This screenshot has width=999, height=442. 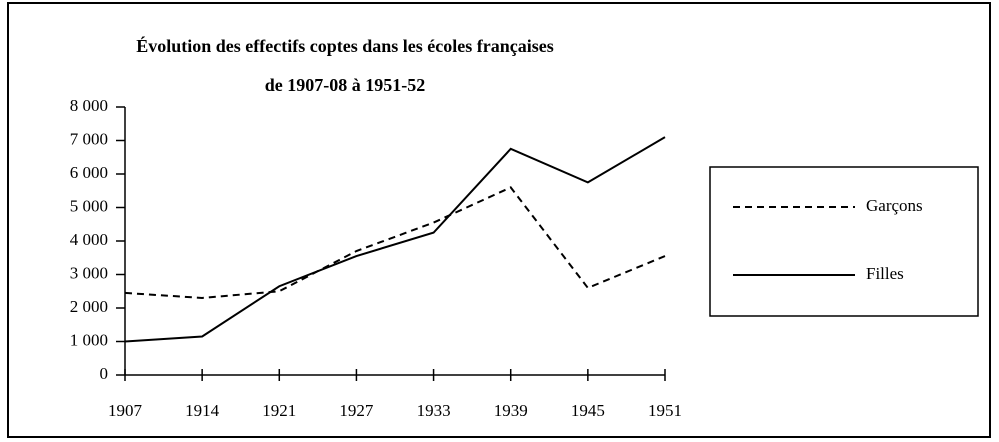 I want to click on x-tick-label: 1914, so click(x=202, y=410).